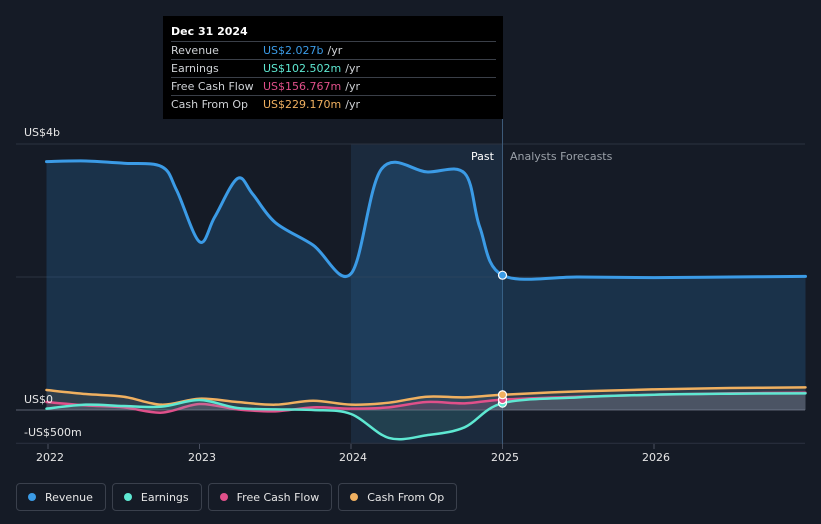 This screenshot has height=524, width=821. What do you see at coordinates (42, 132) in the screenshot?
I see `y-tick-top: US$4b` at bounding box center [42, 132].